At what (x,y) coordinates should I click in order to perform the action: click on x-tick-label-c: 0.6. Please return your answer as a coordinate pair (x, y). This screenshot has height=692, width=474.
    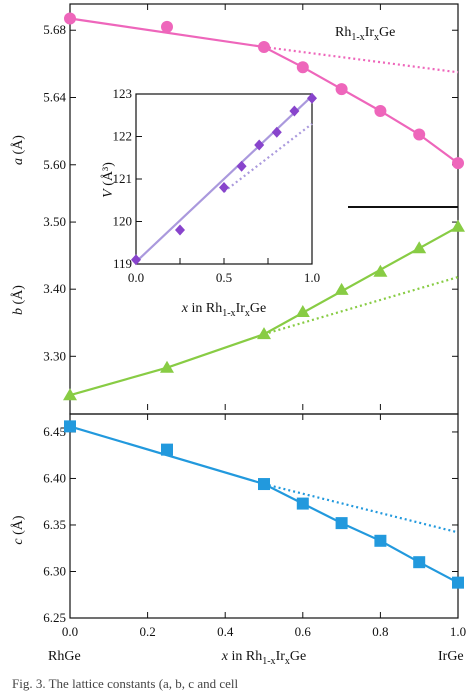
    Looking at the image, I should click on (303, 631).